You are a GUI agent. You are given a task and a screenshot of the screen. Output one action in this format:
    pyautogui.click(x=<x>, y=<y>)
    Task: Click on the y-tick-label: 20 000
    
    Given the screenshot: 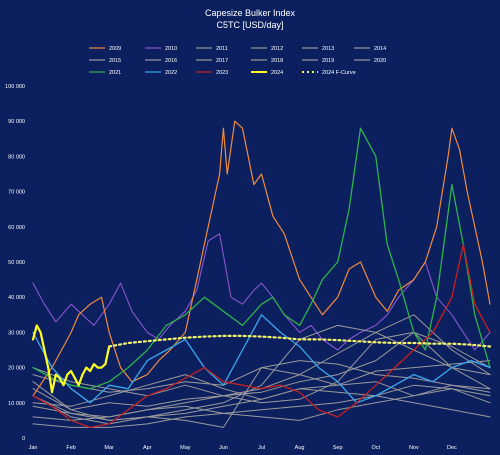 What is the action you would take?
    pyautogui.click(x=16, y=369)
    